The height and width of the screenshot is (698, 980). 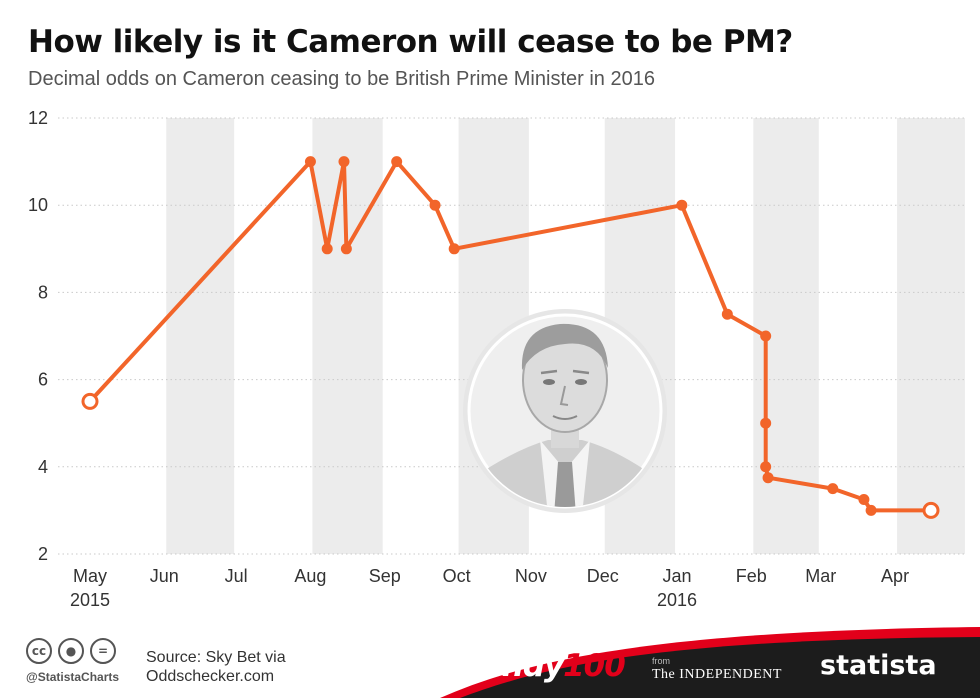 What do you see at coordinates (216, 667) in the screenshot?
I see `source-note: Source: Sky Bet via Oddschecker.com` at bounding box center [216, 667].